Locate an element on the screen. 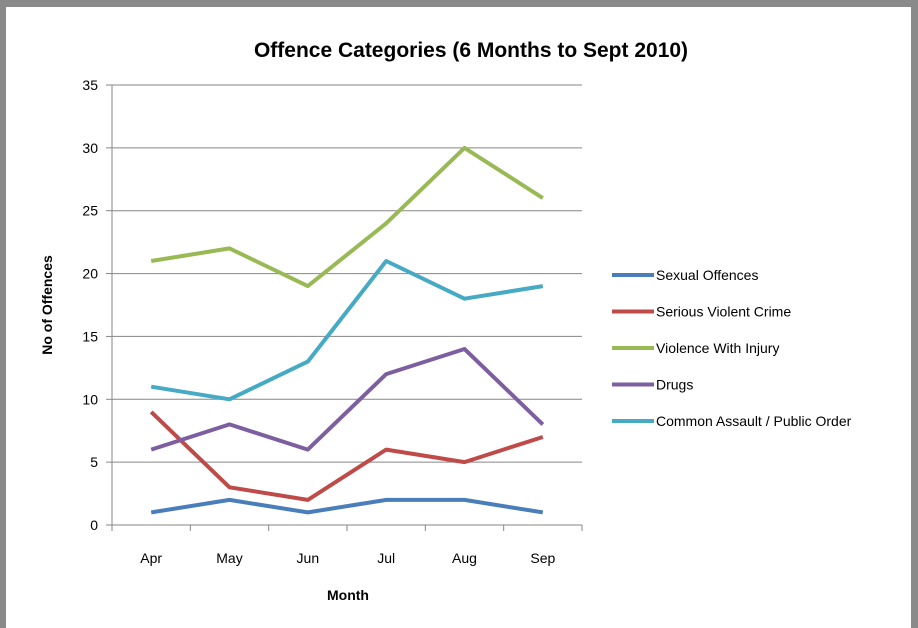  x-tick-label: Jun is located at coordinates (308, 558).